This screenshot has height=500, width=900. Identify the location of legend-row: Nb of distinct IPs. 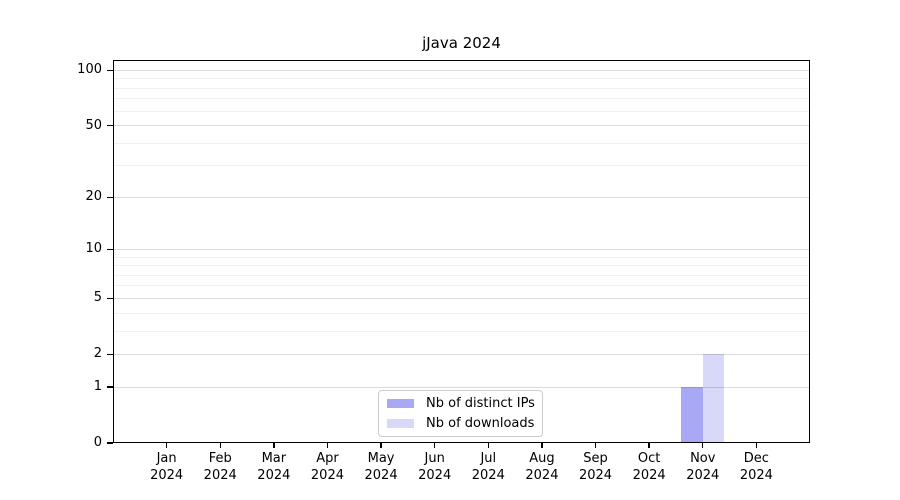
(461, 404).